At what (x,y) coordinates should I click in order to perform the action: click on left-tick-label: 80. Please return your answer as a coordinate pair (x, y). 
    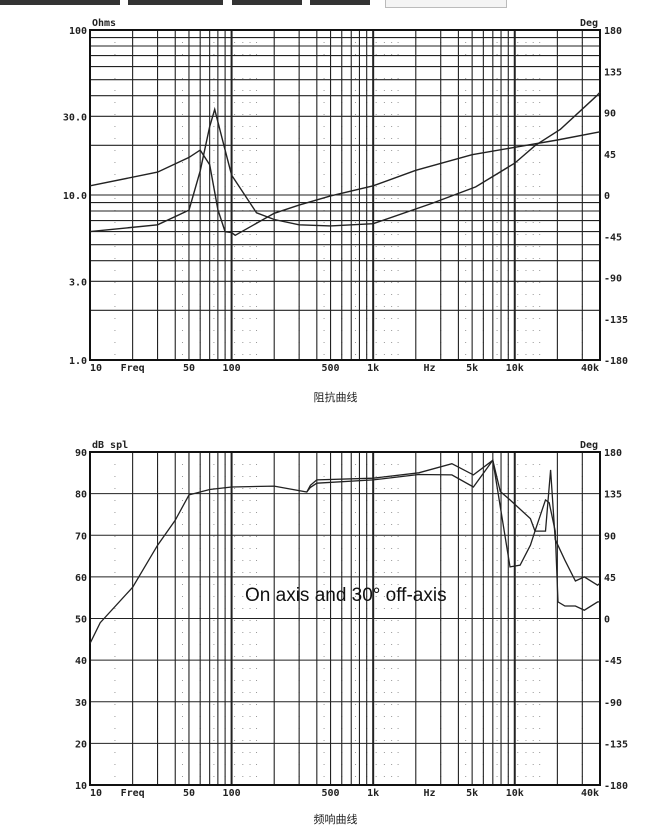
    Looking at the image, I should click on (81, 495).